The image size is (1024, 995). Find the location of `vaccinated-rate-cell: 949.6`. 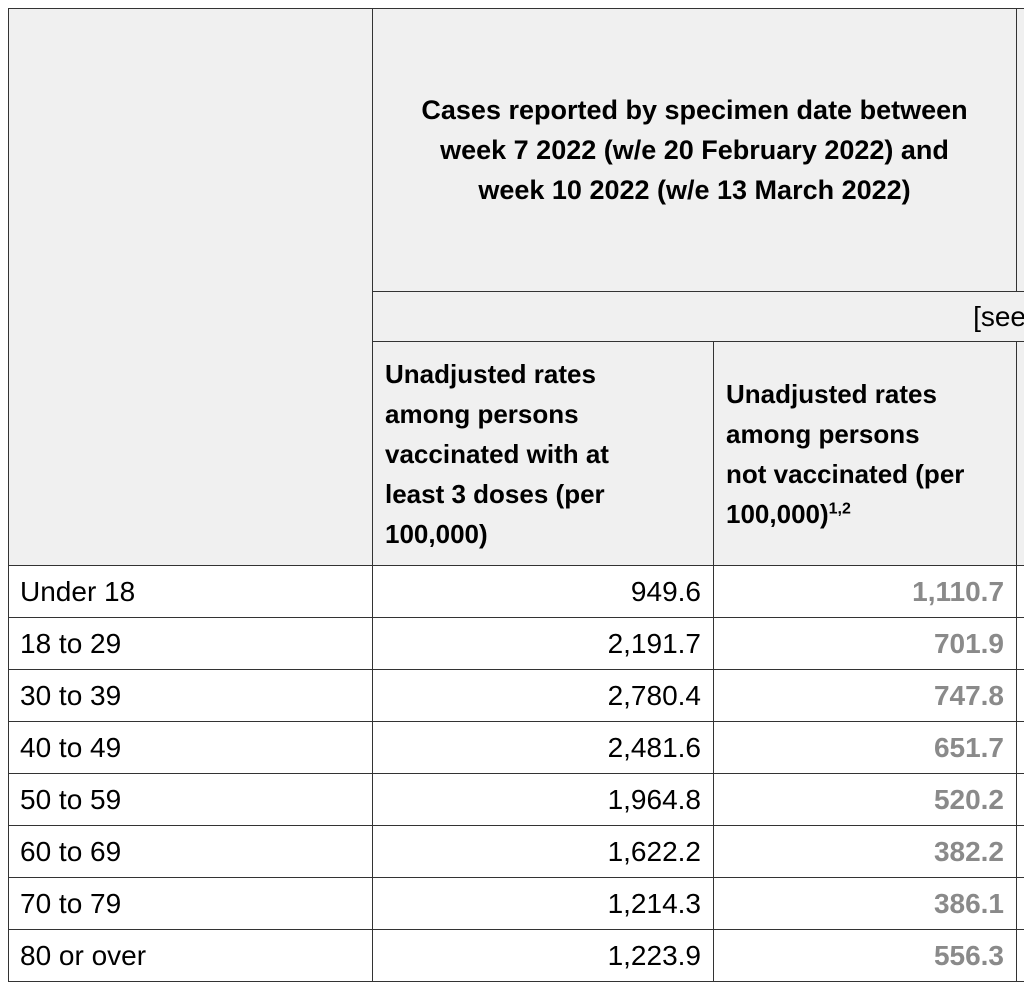

vaccinated-rate-cell: 949.6 is located at coordinates (543, 591).